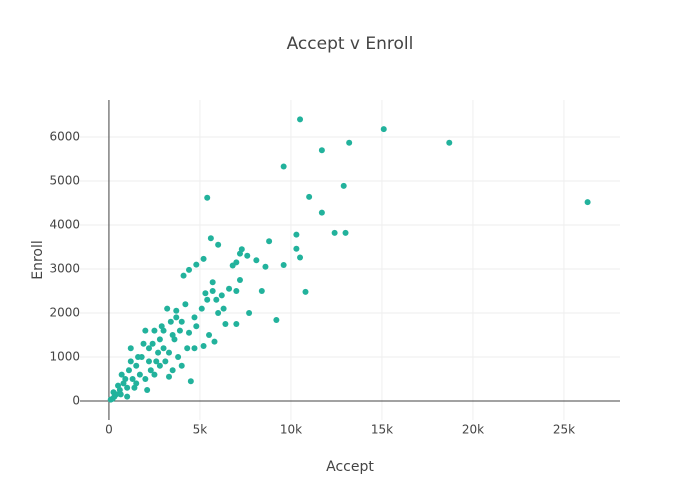 The image size is (700, 500). What do you see at coordinates (350, 467) in the screenshot?
I see `x-axis-title: Accept` at bounding box center [350, 467].